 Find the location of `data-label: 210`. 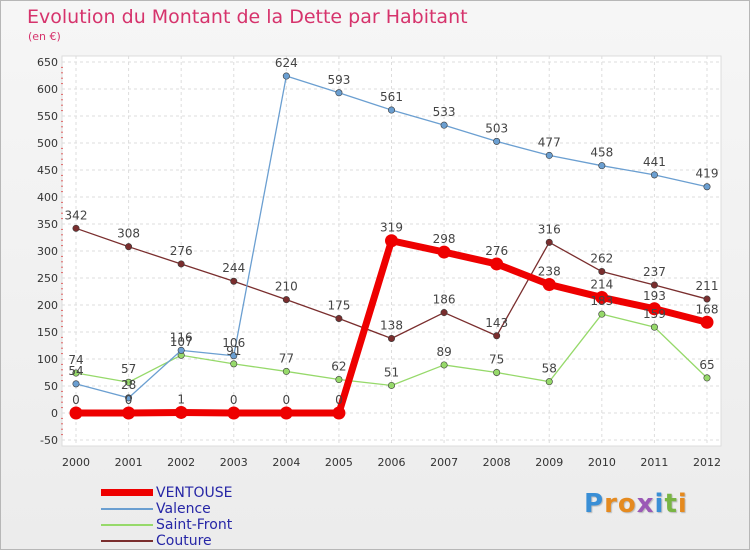

data-label: 210 is located at coordinates (286, 287).